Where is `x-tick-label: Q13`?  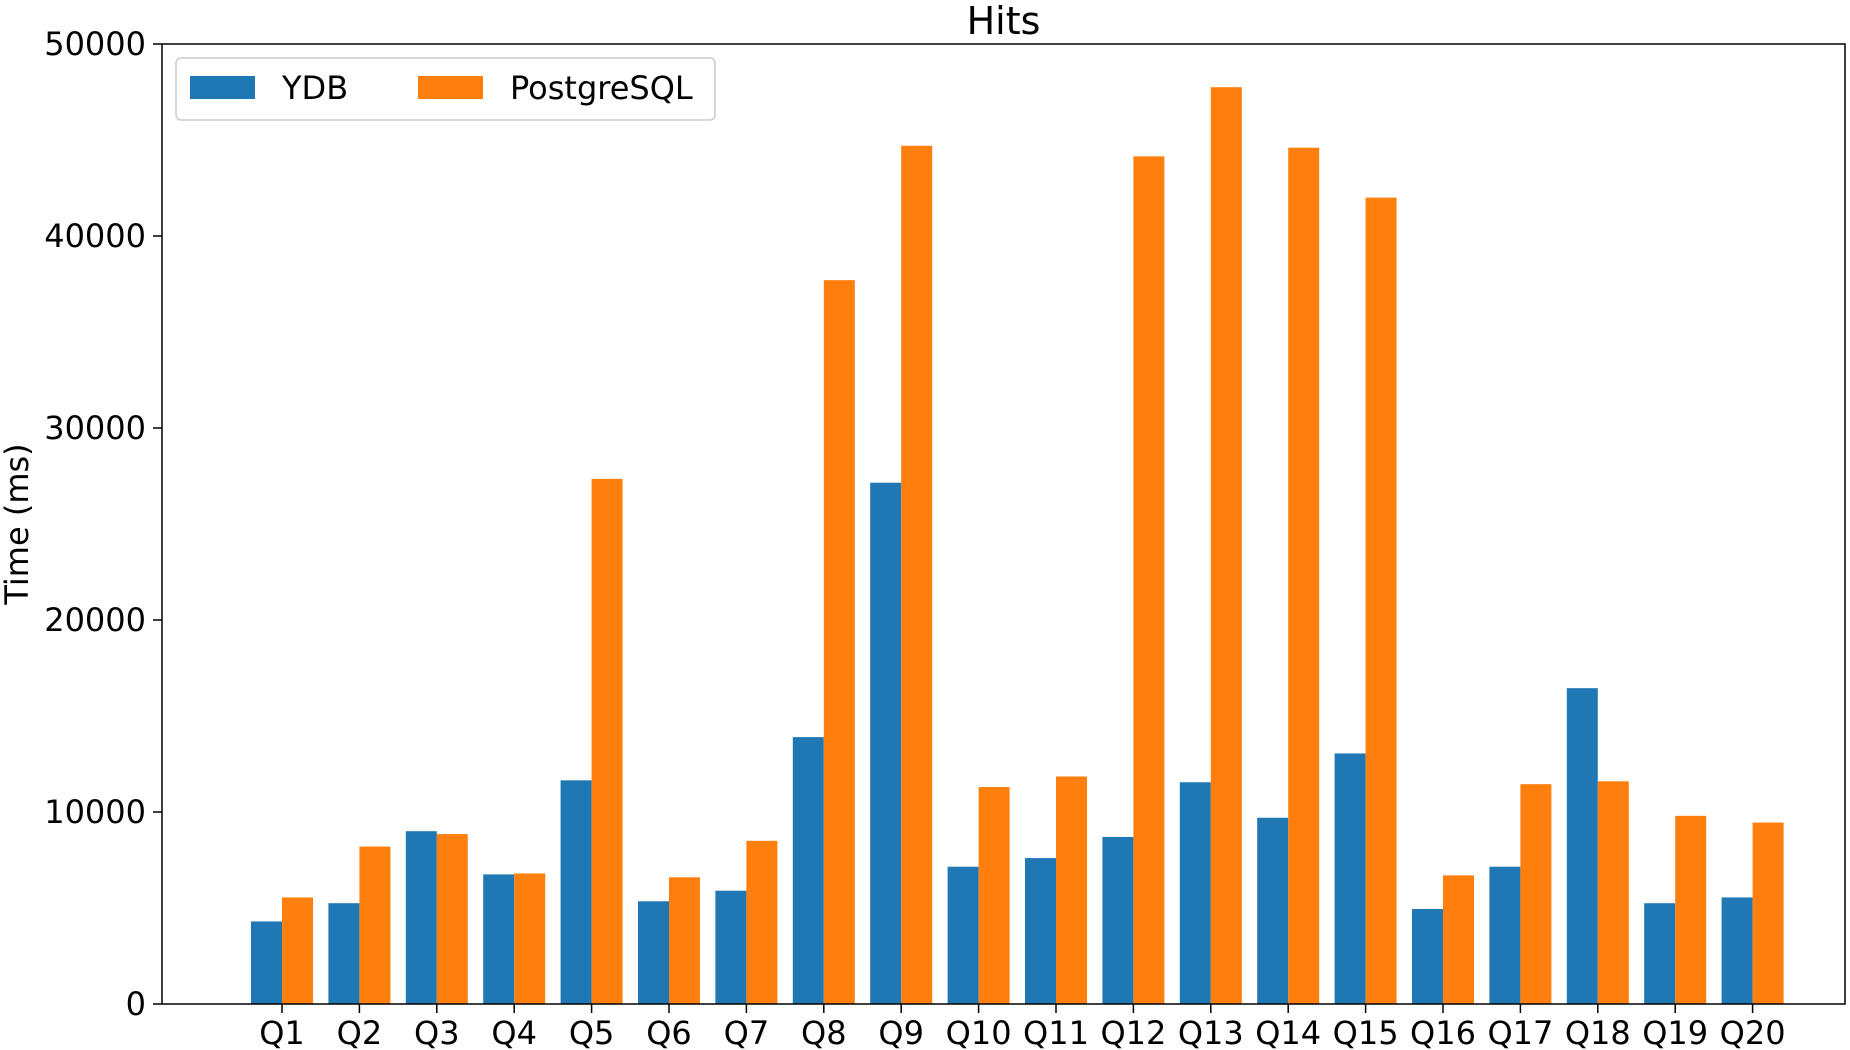 x-tick-label: Q13 is located at coordinates (1211, 1032).